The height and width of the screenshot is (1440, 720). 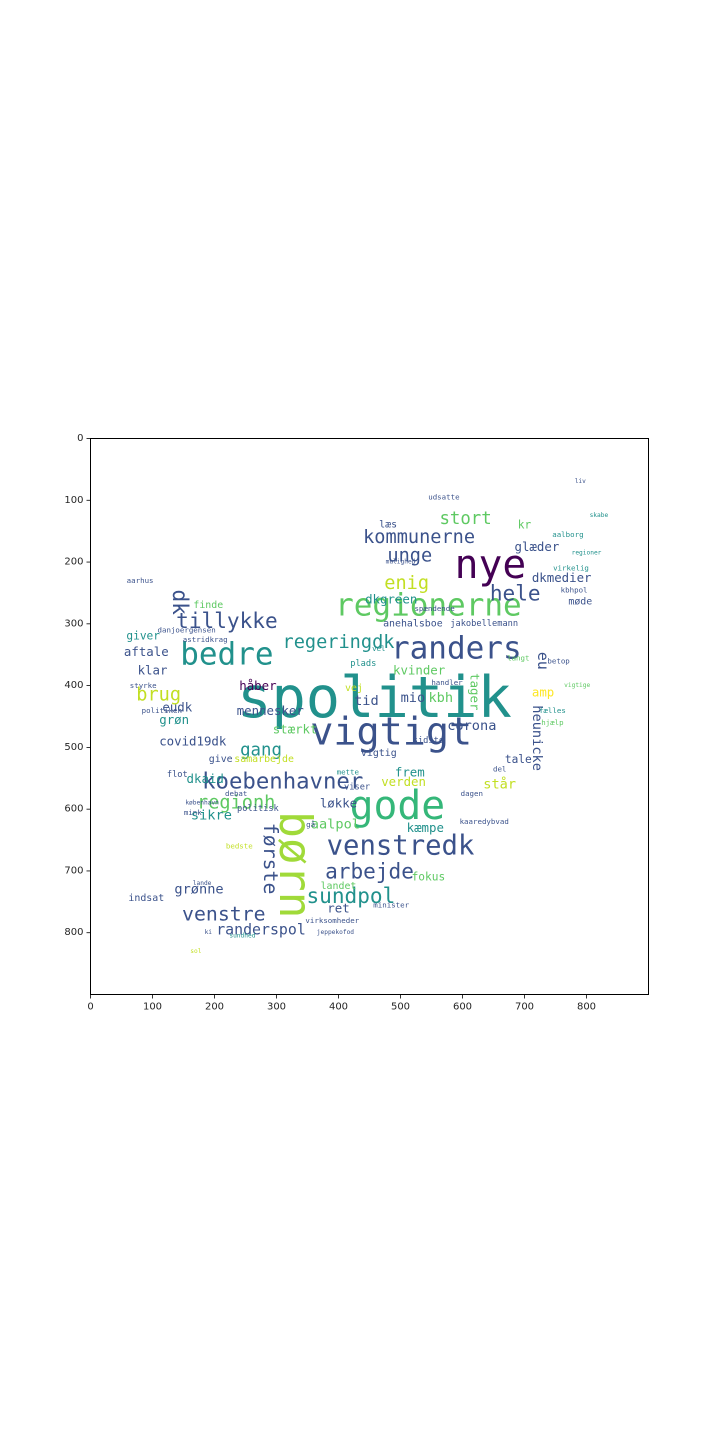 I want to click on word-77: betop, so click(x=558, y=660).